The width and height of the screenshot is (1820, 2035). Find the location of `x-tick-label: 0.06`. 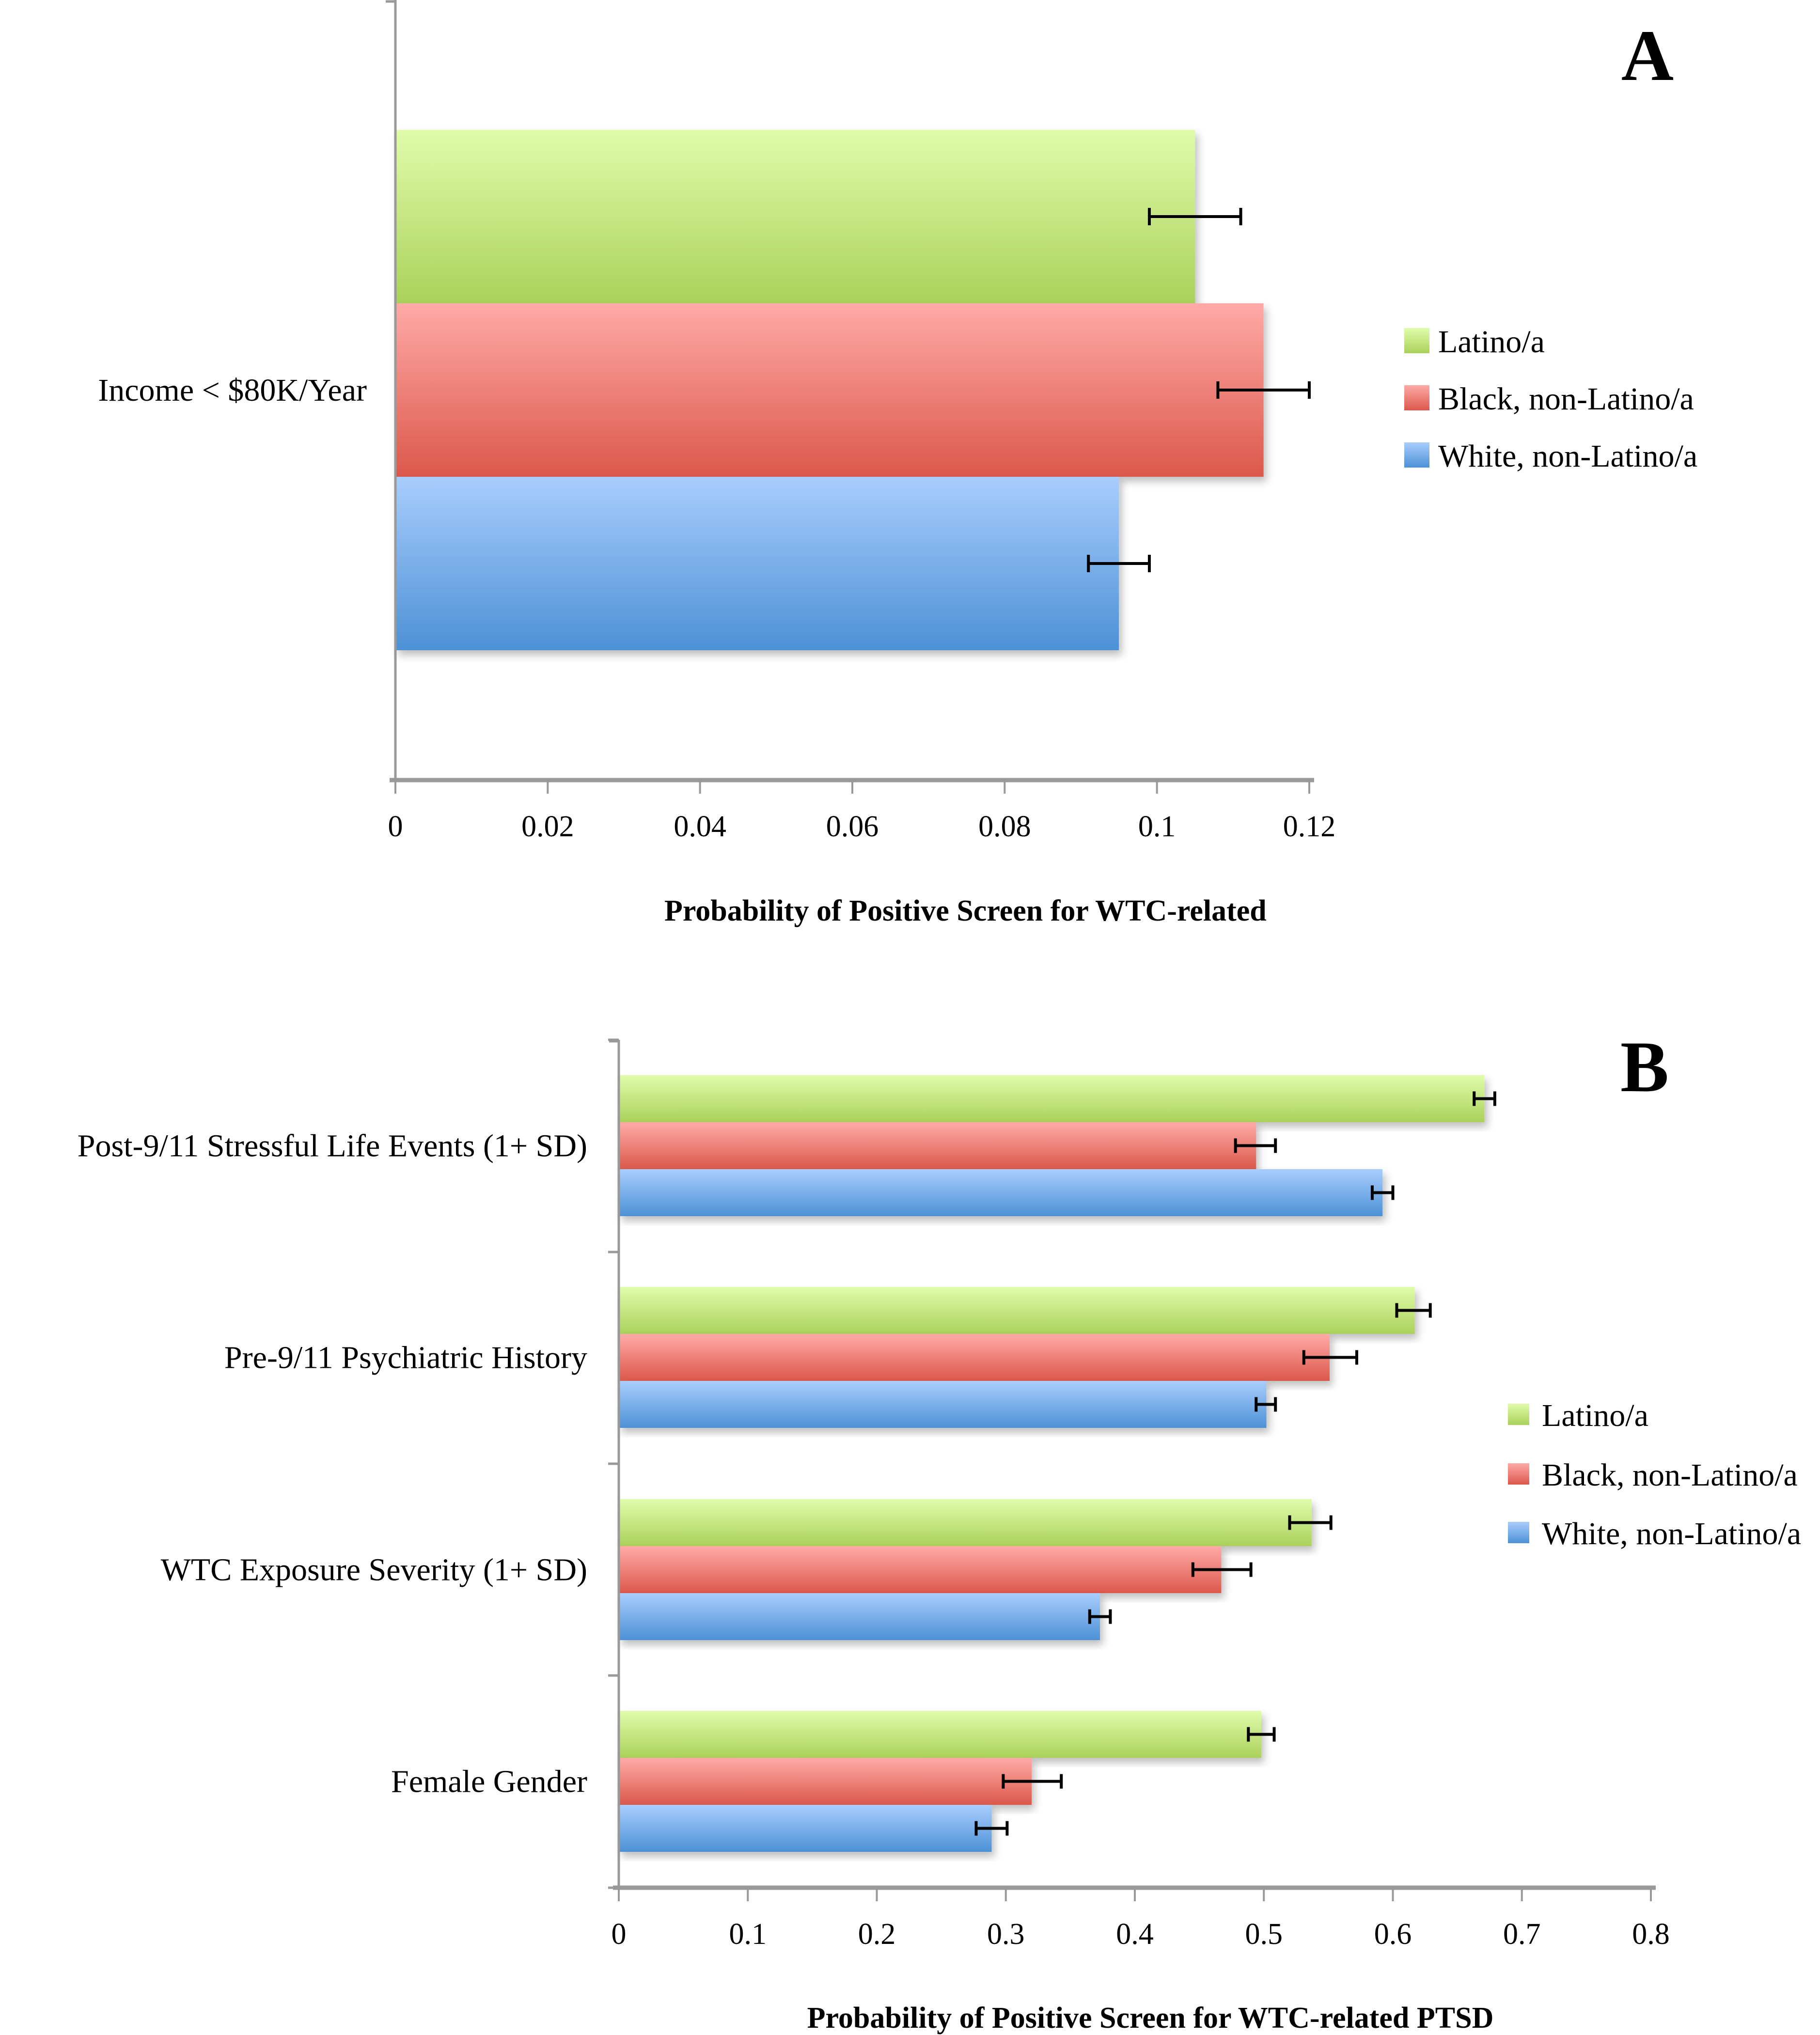

x-tick-label: 0.06 is located at coordinates (852, 827).